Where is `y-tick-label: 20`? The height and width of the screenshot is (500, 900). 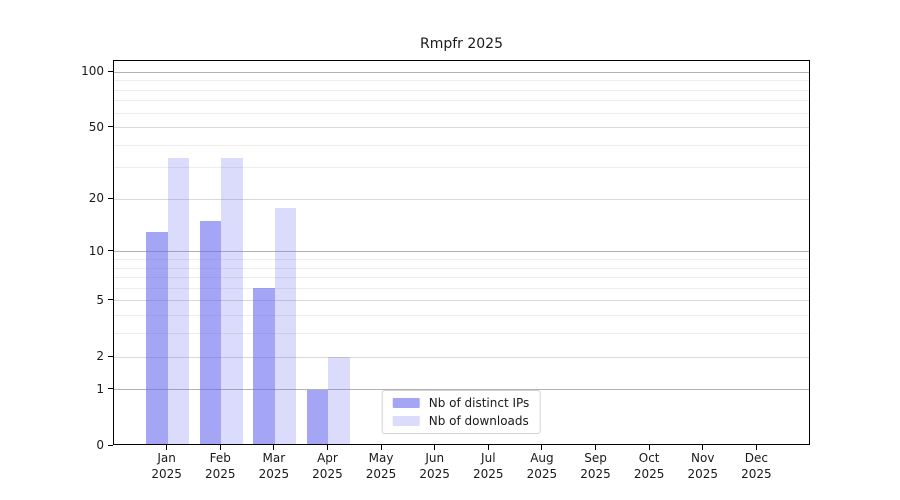 y-tick-label: 20 is located at coordinates (96, 198).